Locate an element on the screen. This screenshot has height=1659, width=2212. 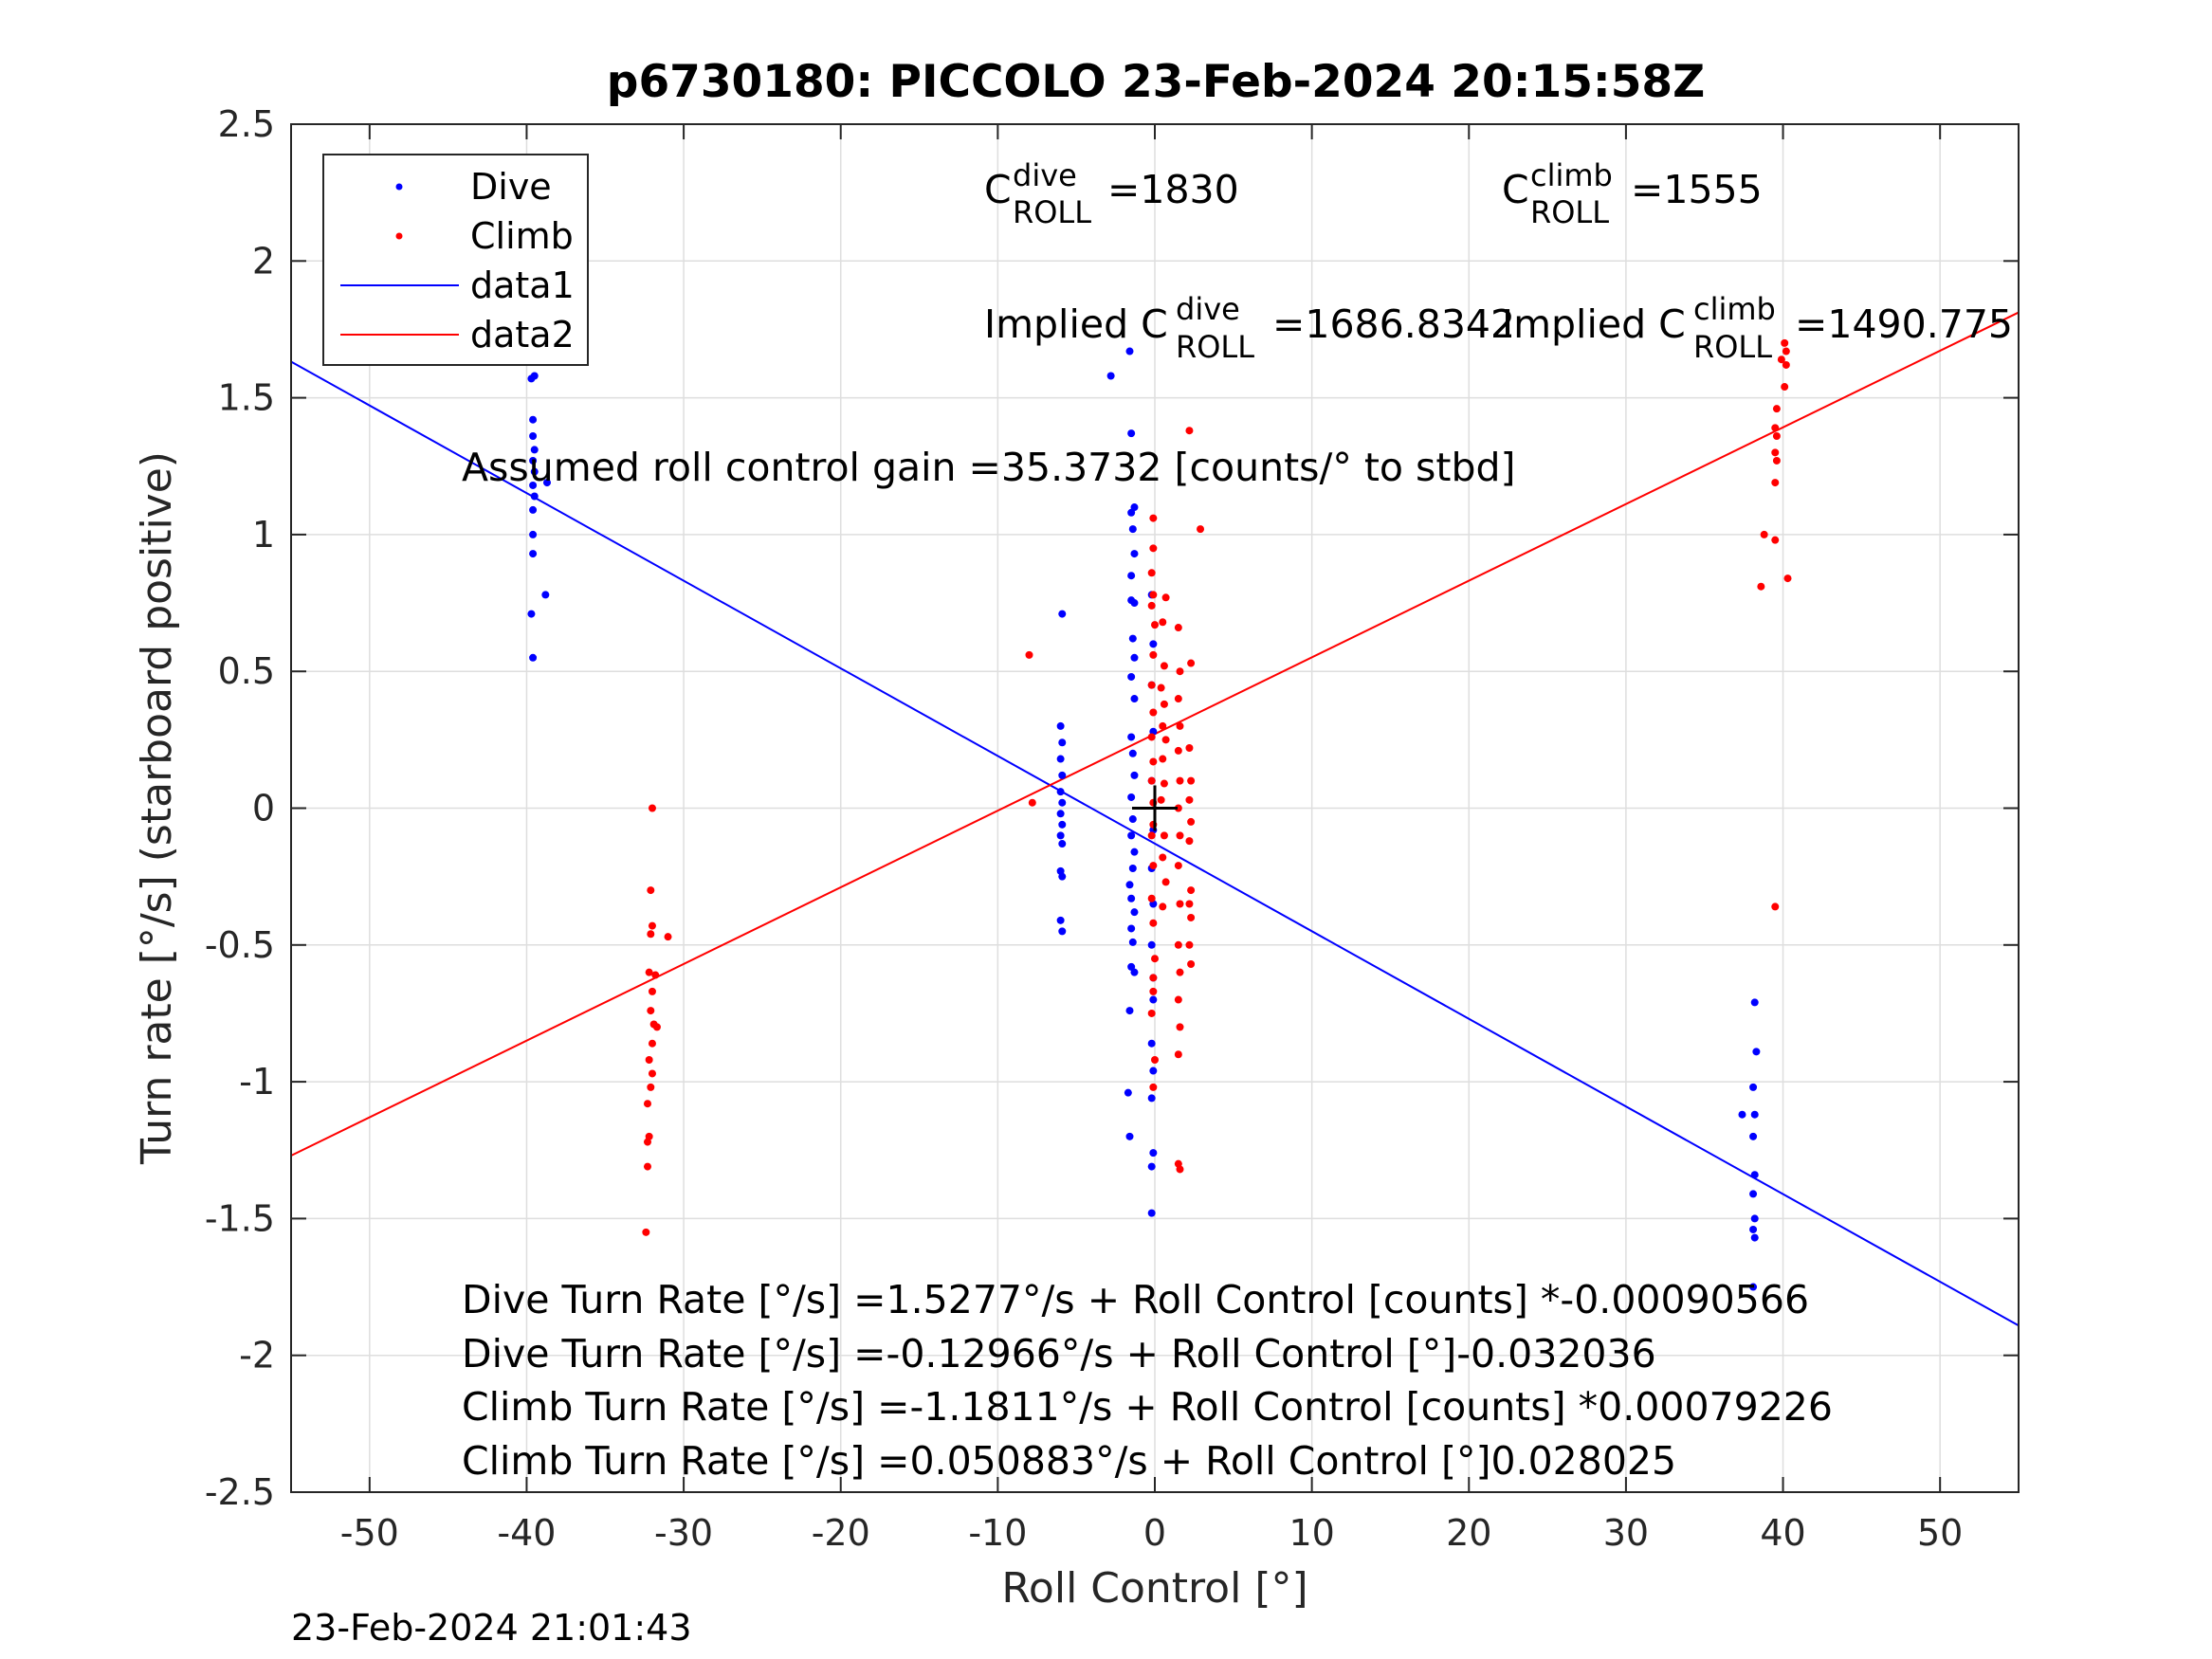
c-roll-climb-value: =1555 is located at coordinates (1697, 189).